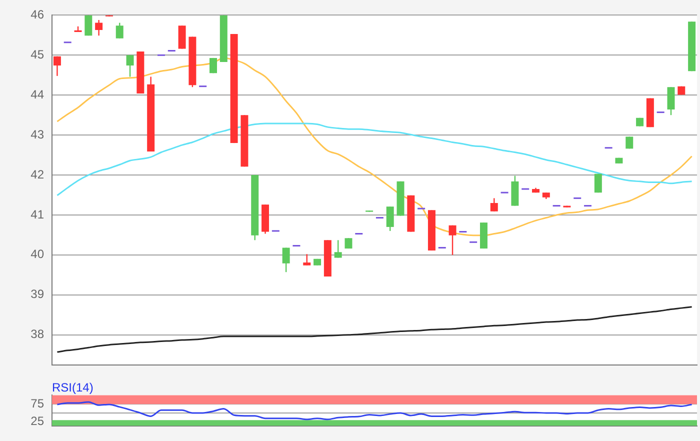  I want to click on y-tick-label: 43, so click(37, 134).